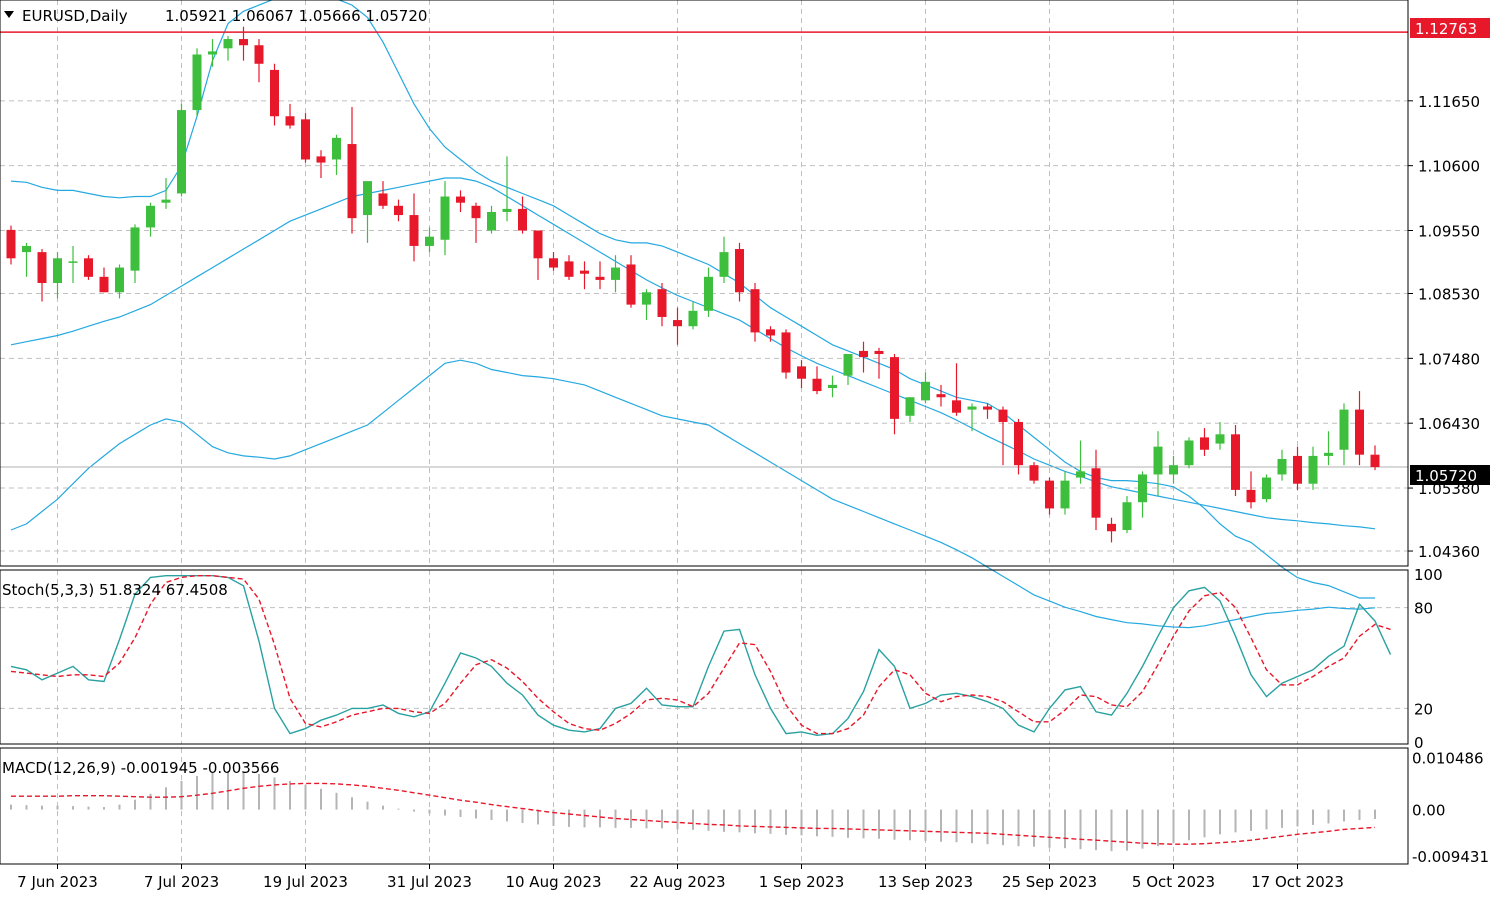  What do you see at coordinates (9, 14) in the screenshot?
I see `symbol-dropdown-icon` at bounding box center [9, 14].